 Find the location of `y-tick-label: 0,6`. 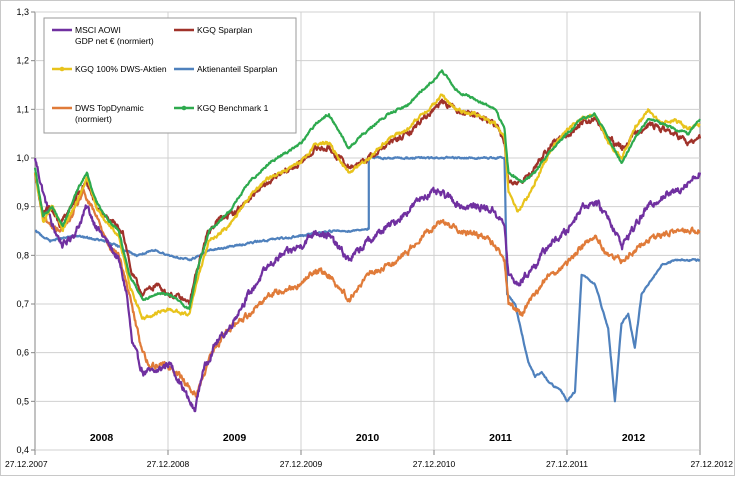

y-tick-label: 0,6 is located at coordinates (22, 353).